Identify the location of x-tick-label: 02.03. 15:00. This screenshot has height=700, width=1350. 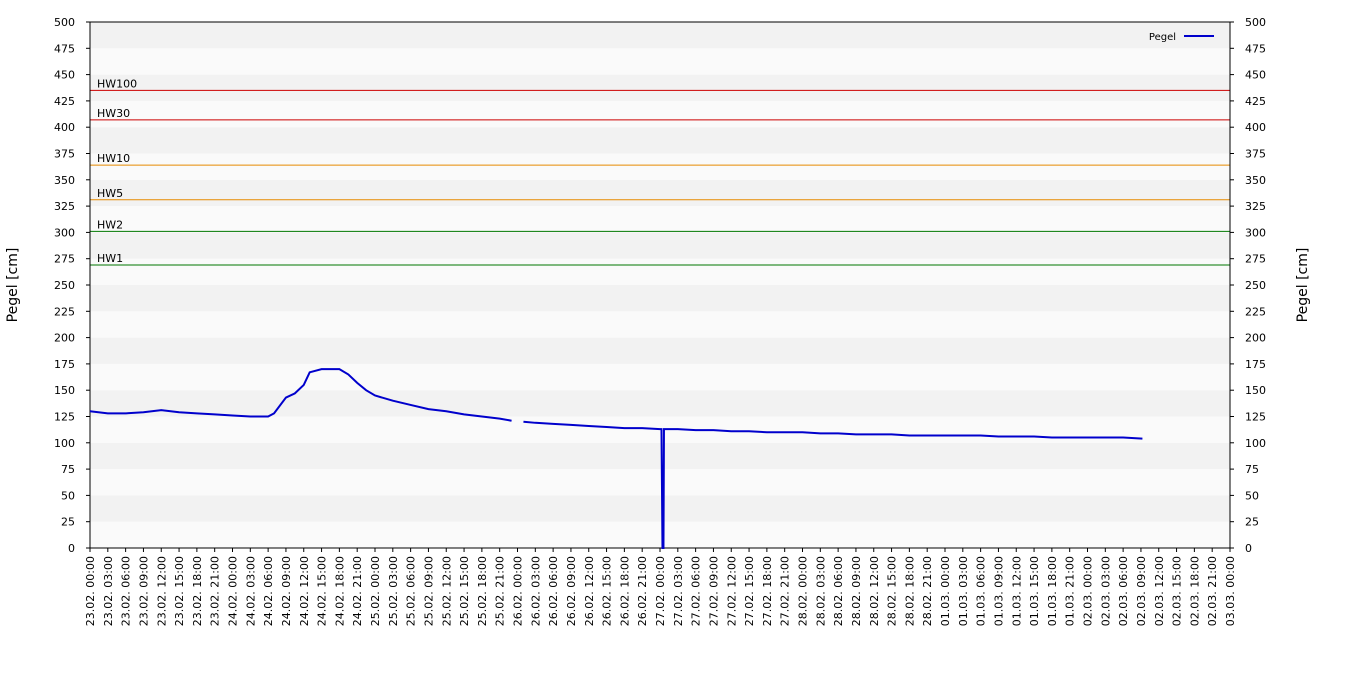
(1177, 591).